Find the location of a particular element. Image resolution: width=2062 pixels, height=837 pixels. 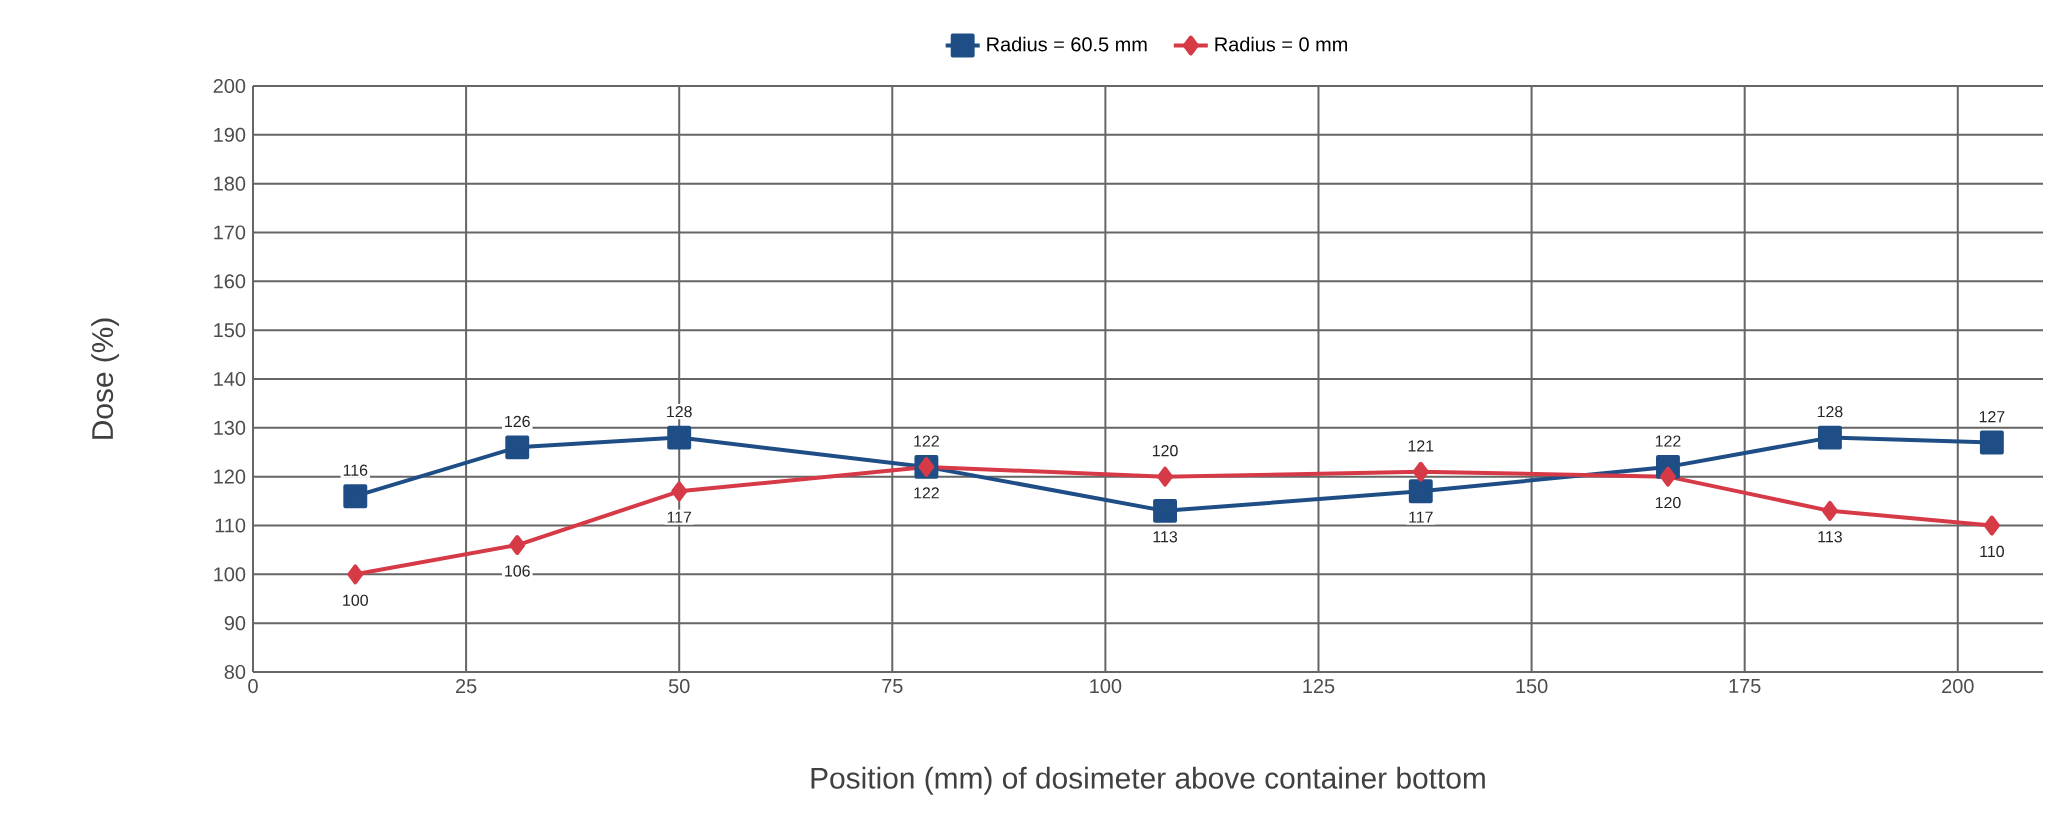

y-tick-label: 190 is located at coordinates (230, 134).